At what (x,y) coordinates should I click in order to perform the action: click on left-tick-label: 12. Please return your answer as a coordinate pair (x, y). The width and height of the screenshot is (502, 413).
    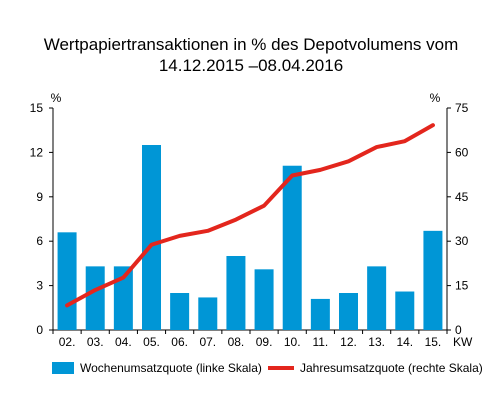
    Looking at the image, I should click on (37, 152).